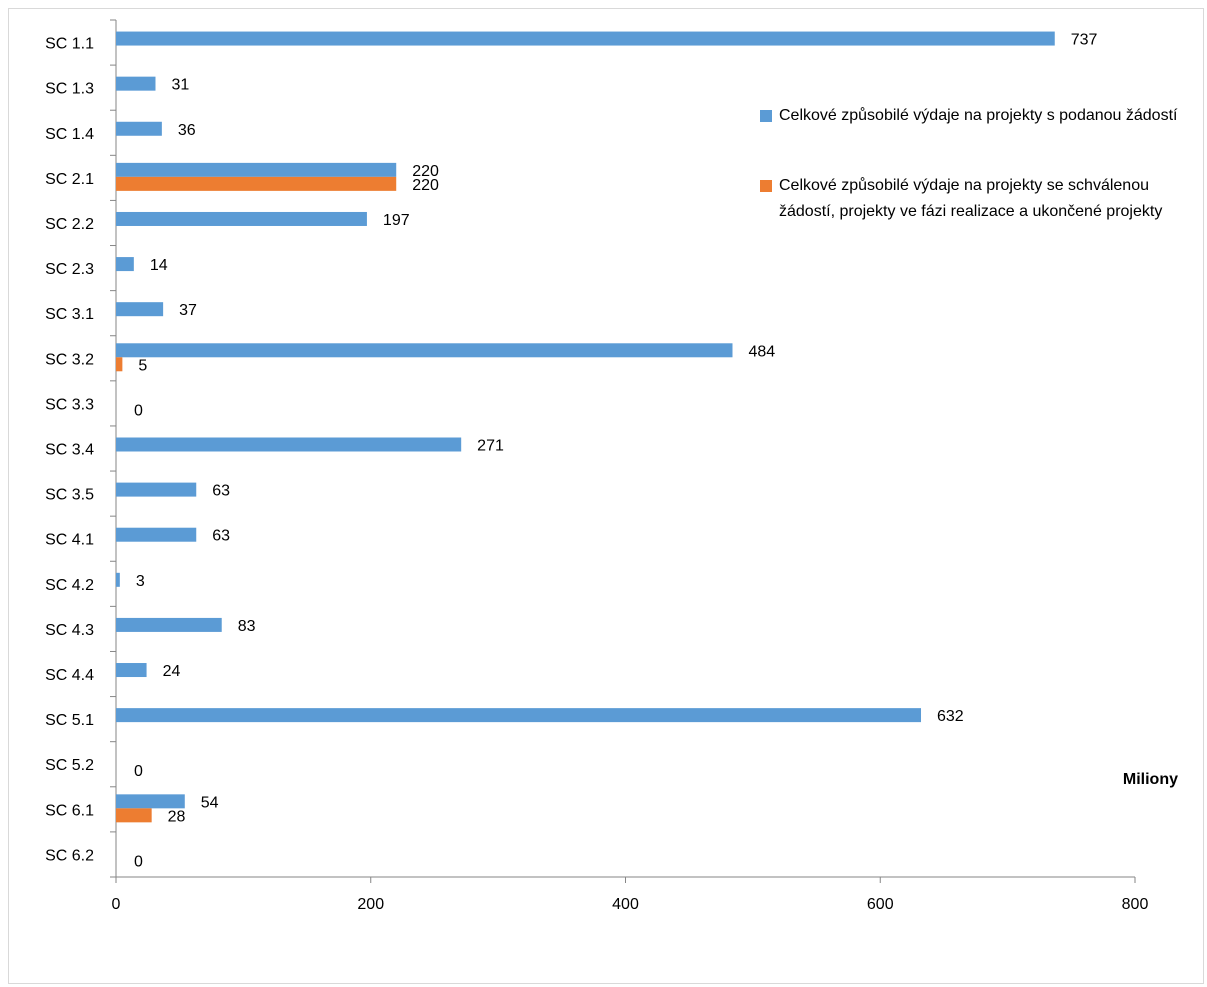  What do you see at coordinates (138, 410) in the screenshot?
I see `data-label-sc-3-3-series-1: 0` at bounding box center [138, 410].